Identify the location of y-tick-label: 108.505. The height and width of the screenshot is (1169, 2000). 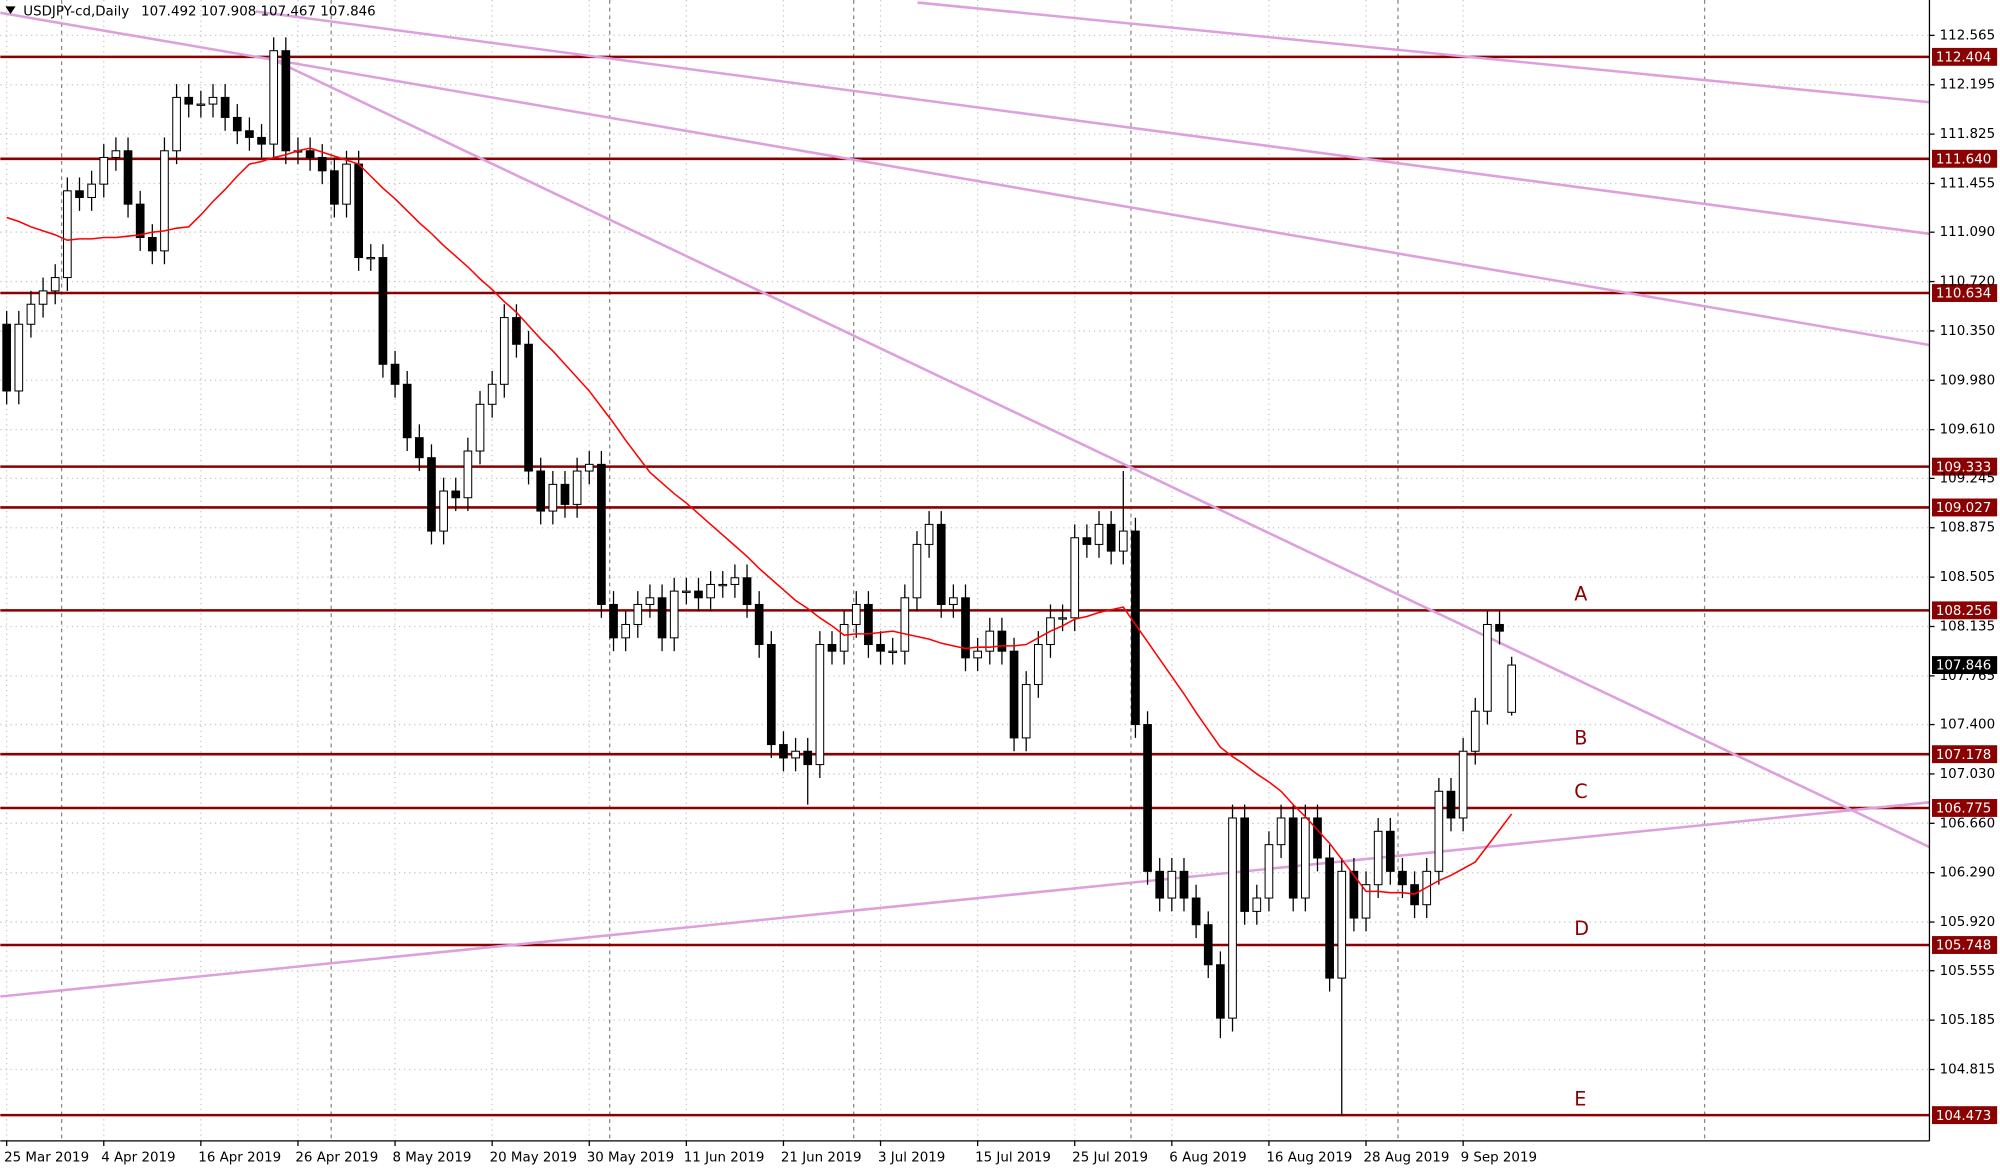
(1967, 577).